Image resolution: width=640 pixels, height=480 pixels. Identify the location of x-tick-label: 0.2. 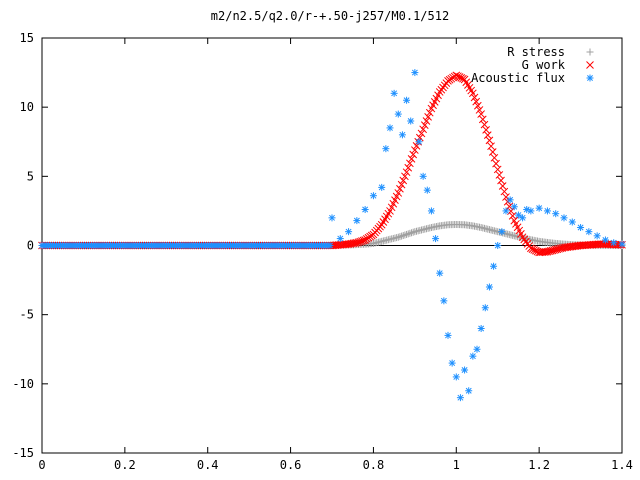
(125, 465).